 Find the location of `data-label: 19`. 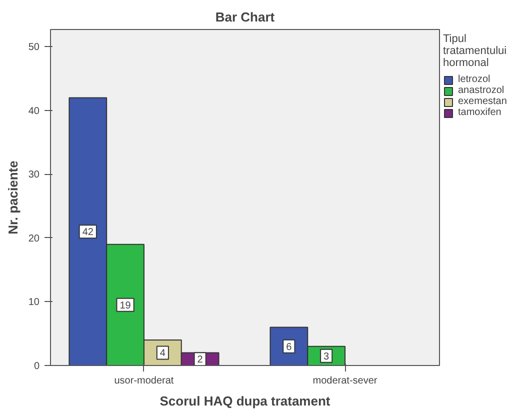

data-label: 19 is located at coordinates (126, 306).